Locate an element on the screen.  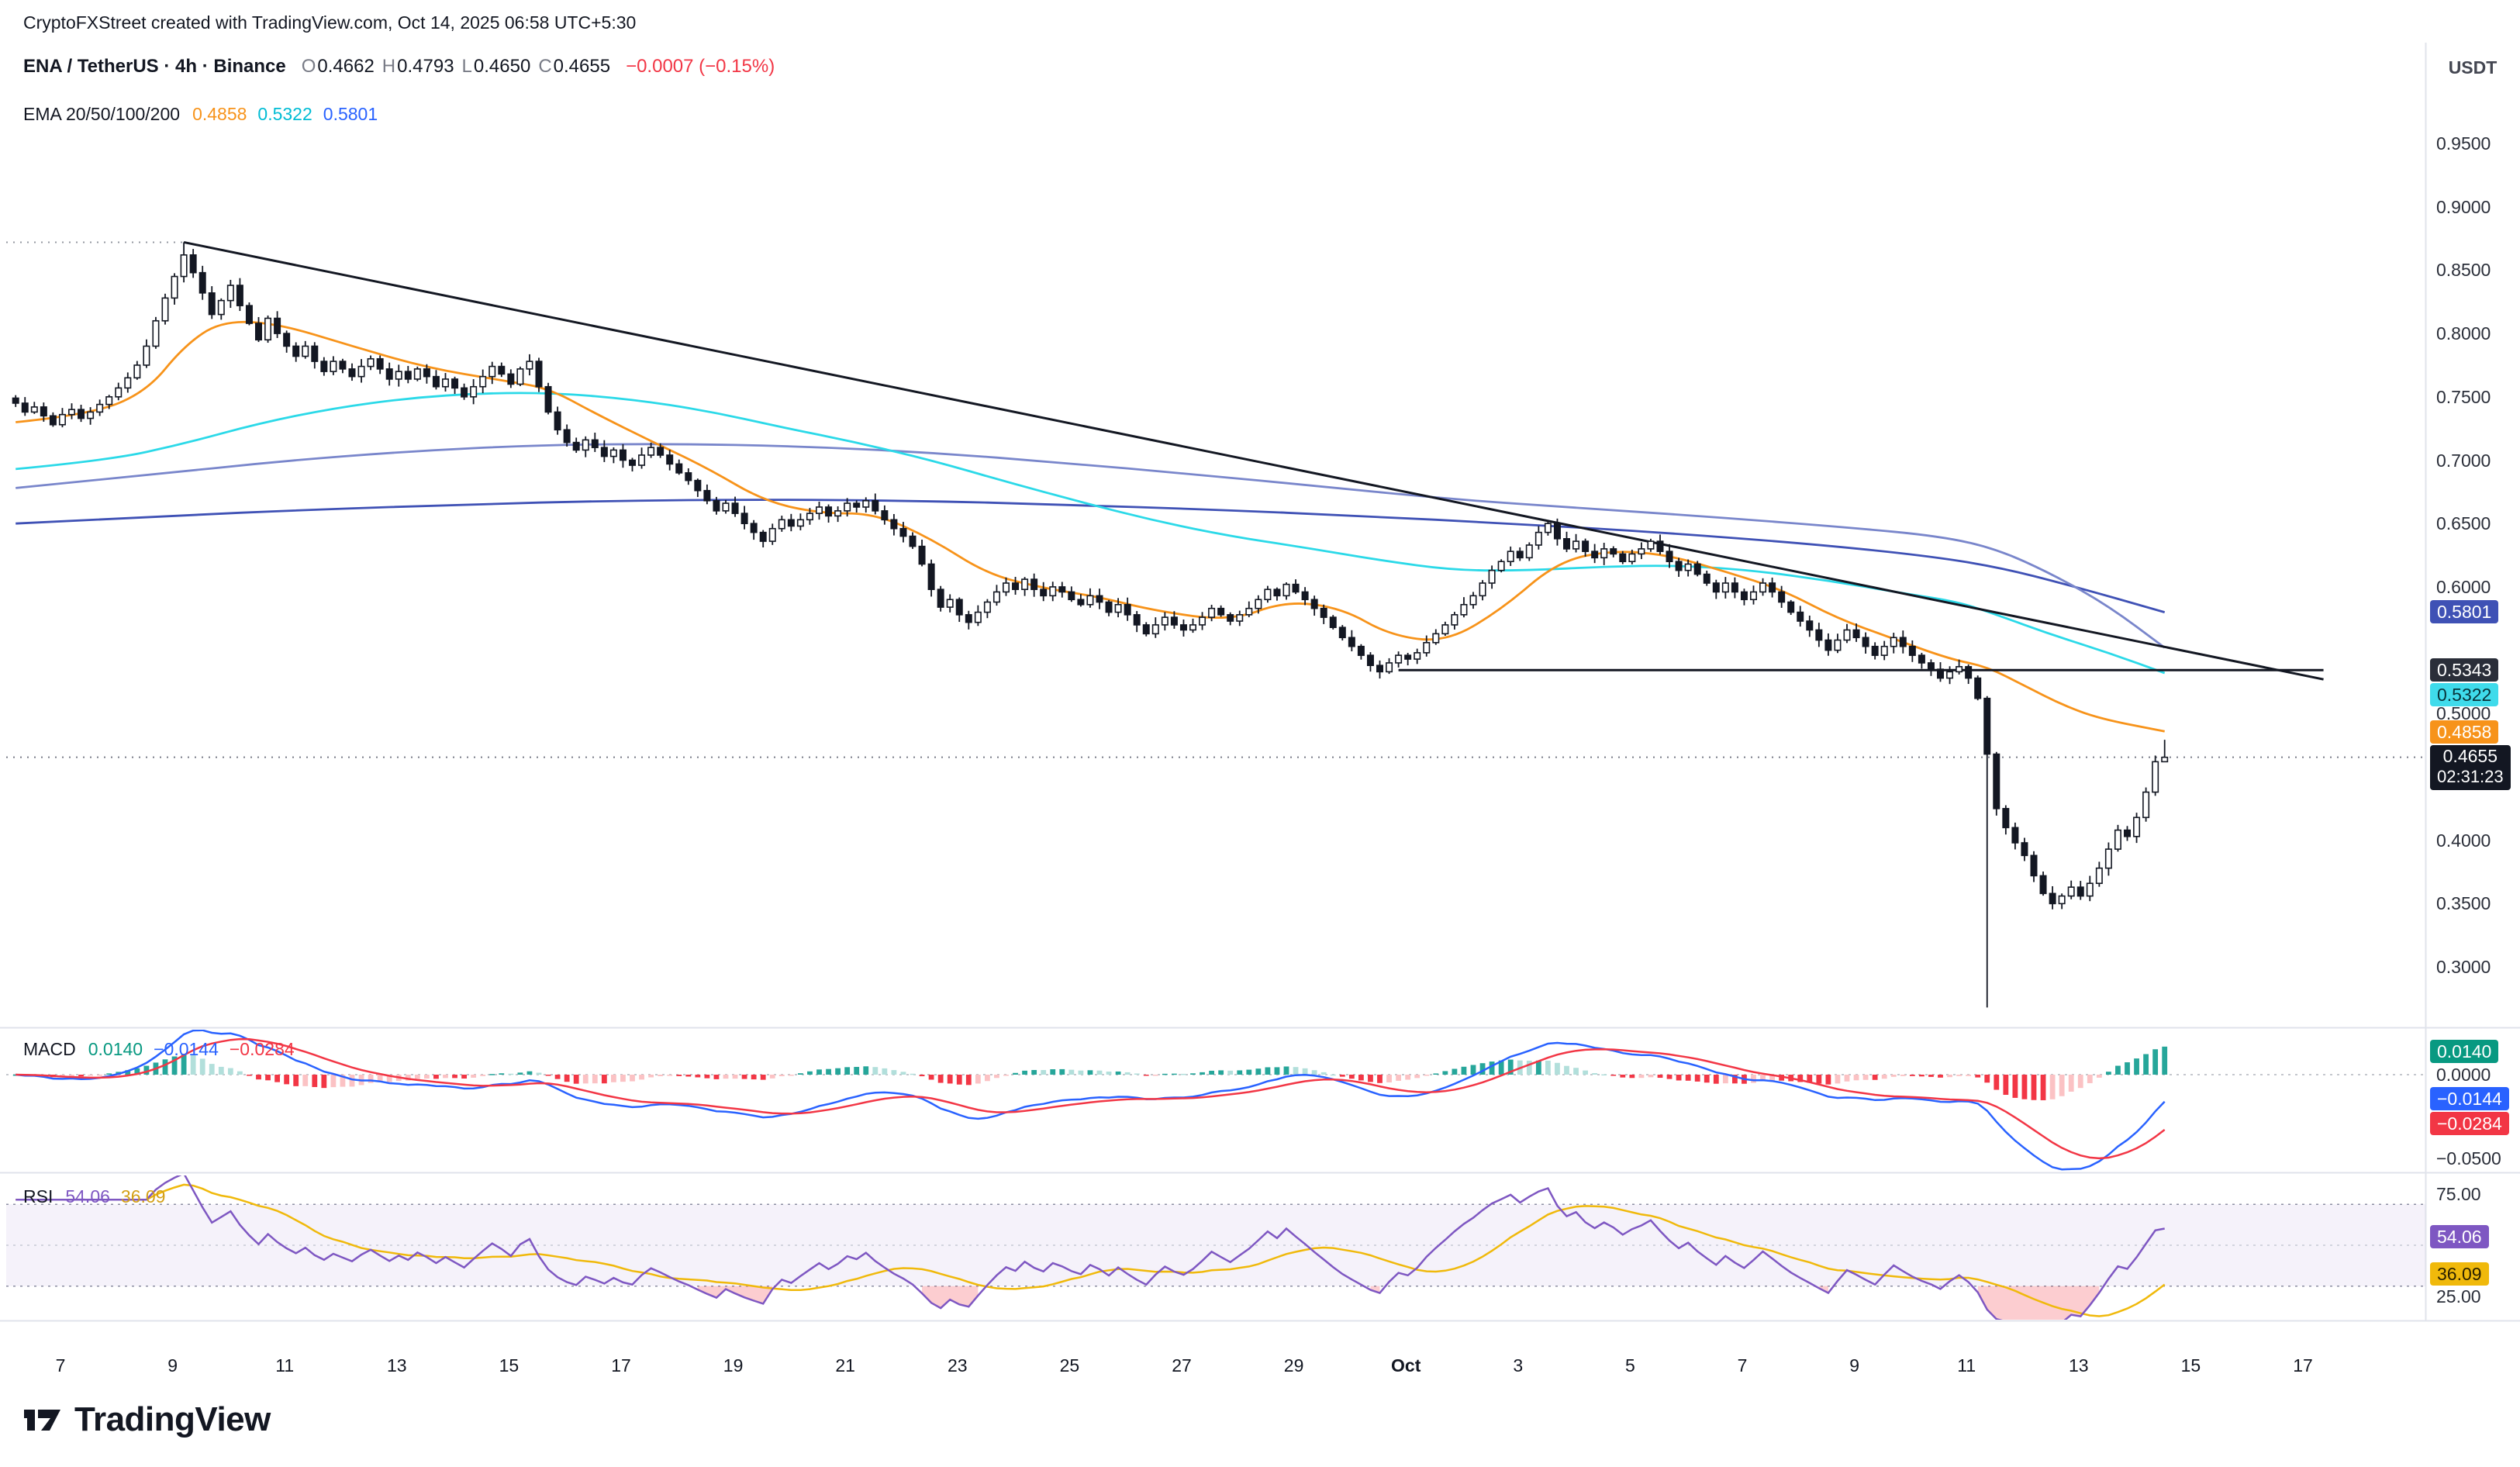
tradingview-logo: TradingView is located at coordinates (146, 1420).